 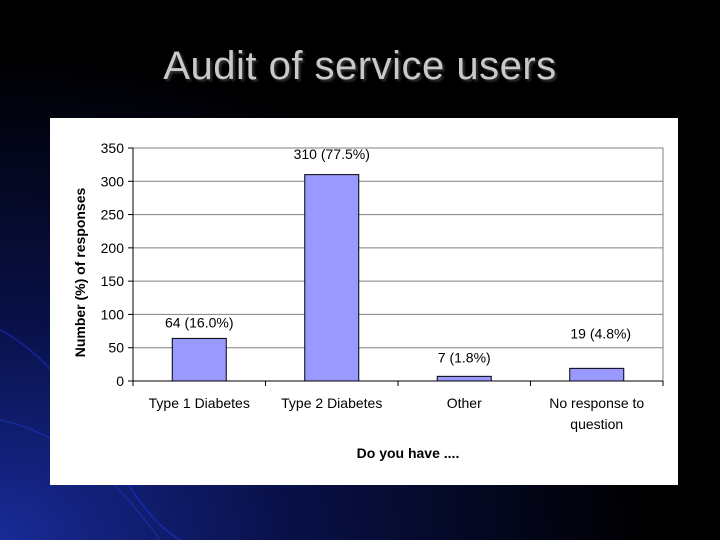 I want to click on y-tick-label: 350, so click(x=113, y=148).